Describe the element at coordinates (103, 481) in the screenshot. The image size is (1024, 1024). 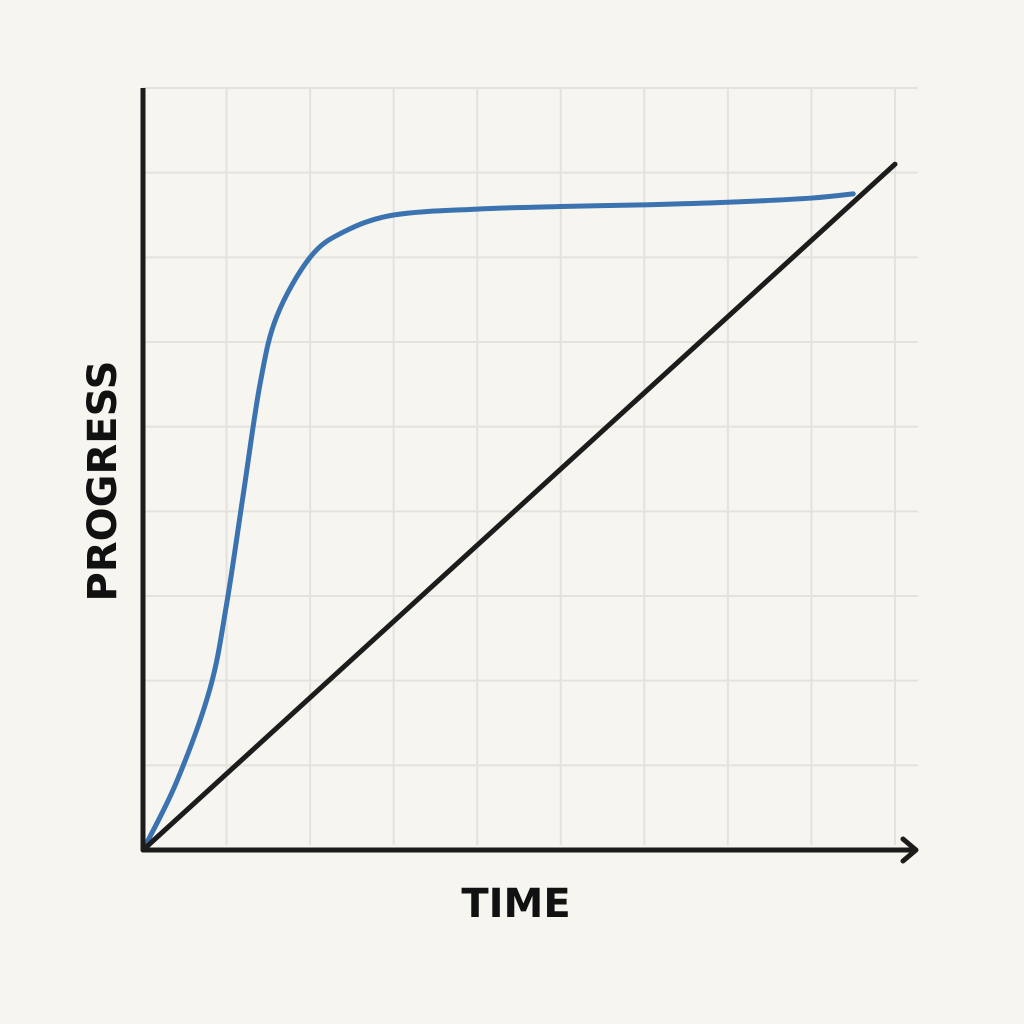
I see `y-axis-label: PROGRESS` at that location.